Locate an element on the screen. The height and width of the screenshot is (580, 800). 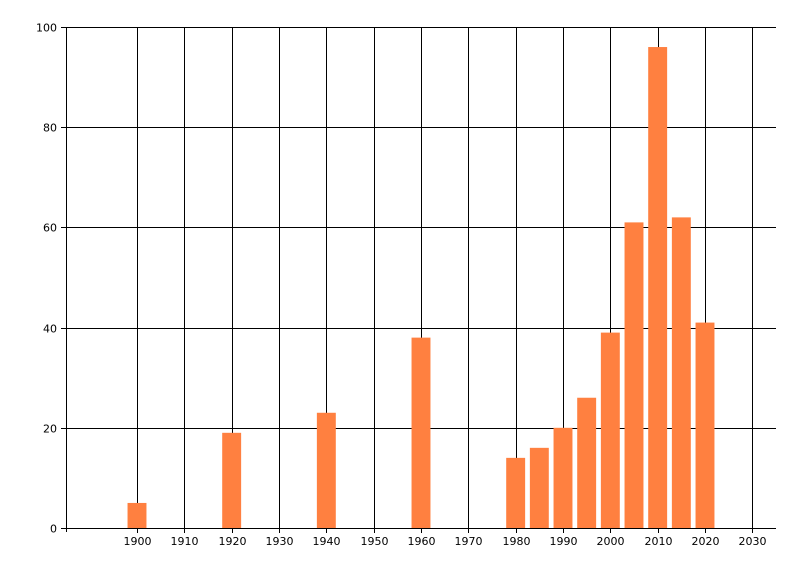
x-tick-label: 2010 is located at coordinates (659, 541).